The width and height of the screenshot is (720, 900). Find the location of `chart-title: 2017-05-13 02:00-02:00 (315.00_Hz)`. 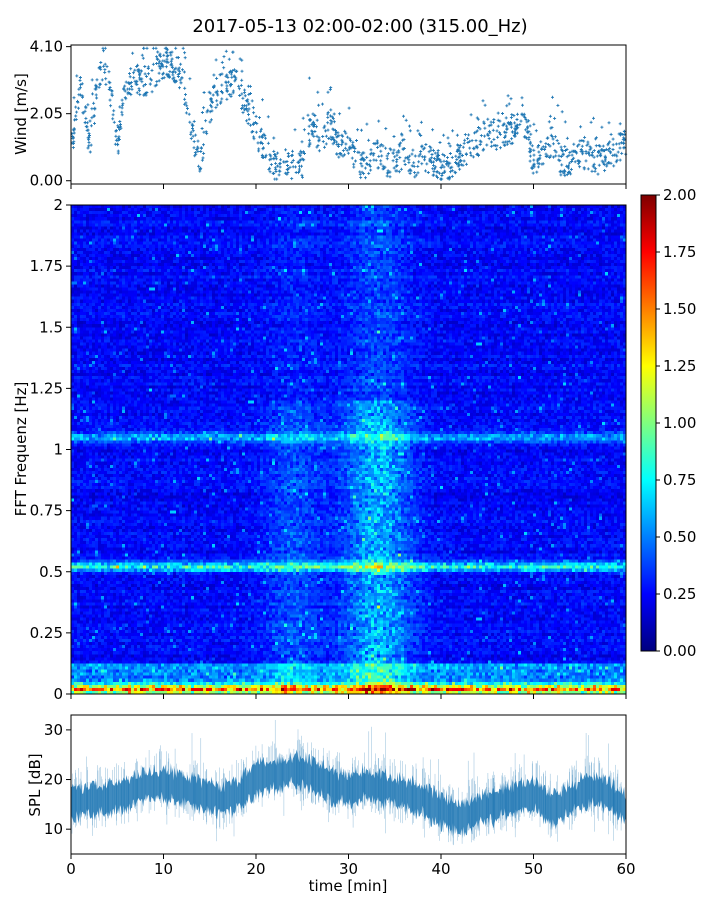

chart-title: 2017-05-13 02:00-02:00 (315.00_Hz) is located at coordinates (359, 26).